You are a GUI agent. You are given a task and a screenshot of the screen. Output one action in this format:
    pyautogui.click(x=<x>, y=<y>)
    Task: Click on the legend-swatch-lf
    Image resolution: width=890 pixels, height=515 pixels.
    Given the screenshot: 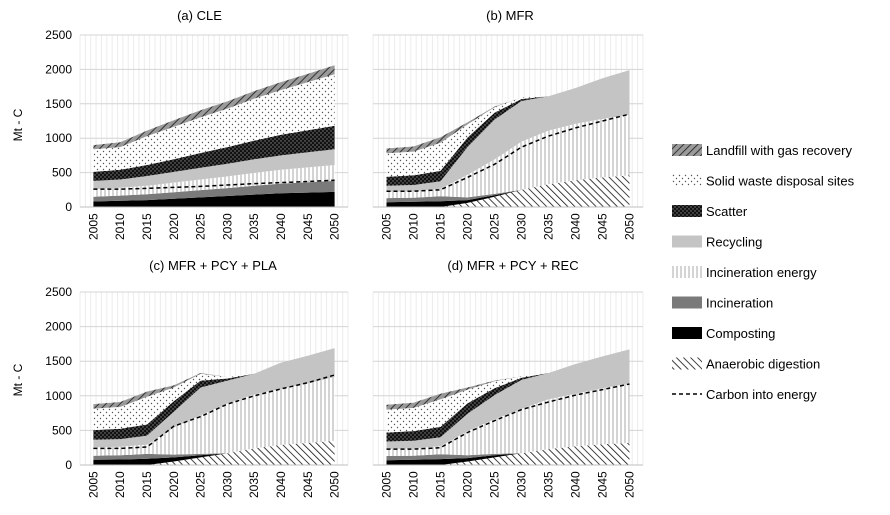 What is the action you would take?
    pyautogui.click(x=687, y=150)
    